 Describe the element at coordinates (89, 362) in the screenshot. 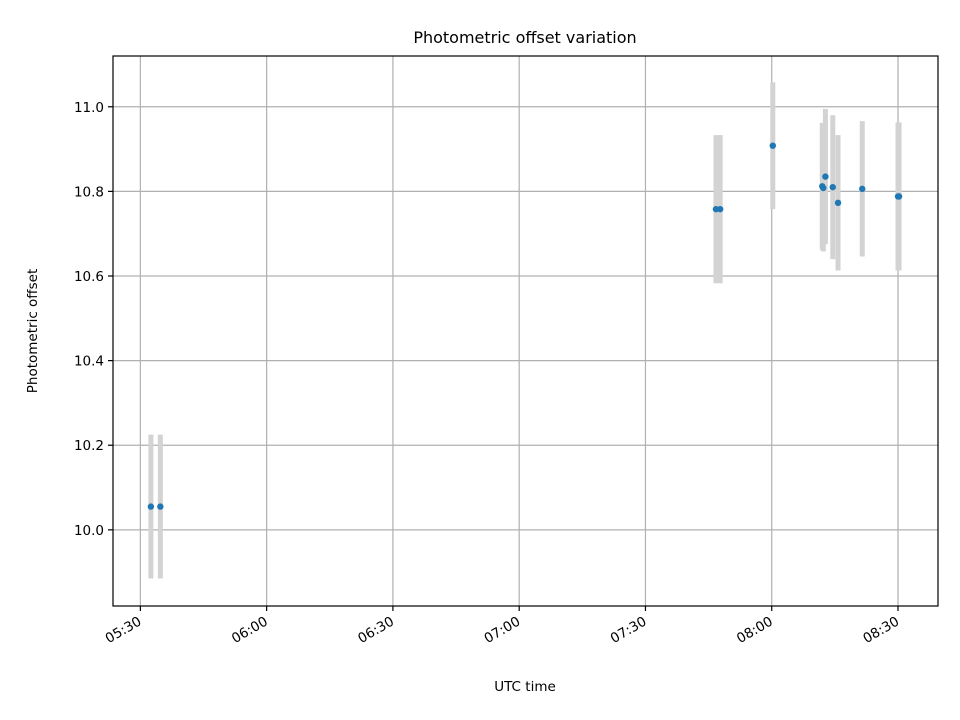

I see `y-tick-label: 10.4` at that location.